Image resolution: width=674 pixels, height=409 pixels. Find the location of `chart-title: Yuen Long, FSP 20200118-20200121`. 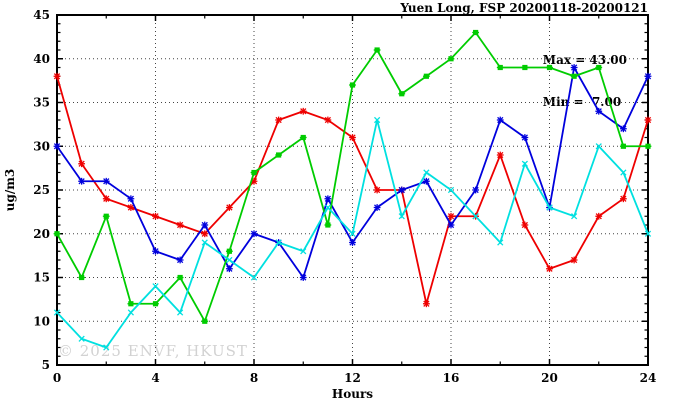

chart-title: Yuen Long, FSP 20200118-20200121 is located at coordinates (524, 8).